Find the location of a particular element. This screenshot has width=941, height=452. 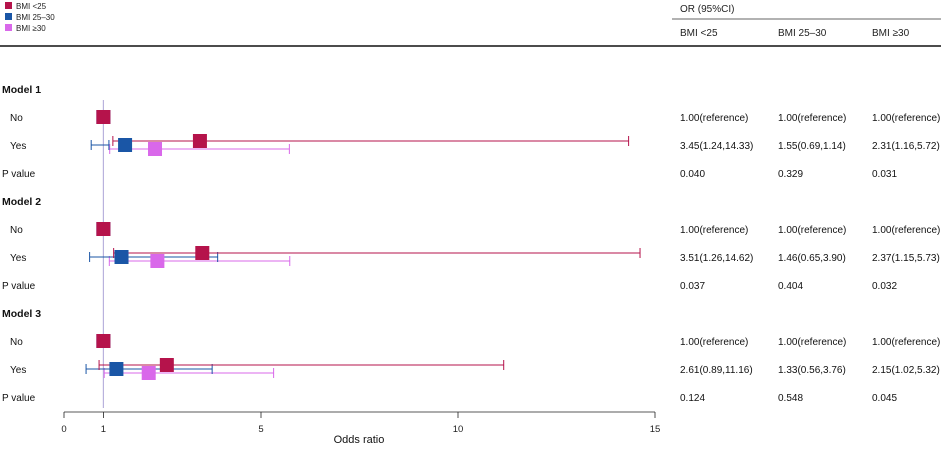

row-value-m2-r1-c0: 3.51(1.26,14.62) is located at coordinates (716, 258).